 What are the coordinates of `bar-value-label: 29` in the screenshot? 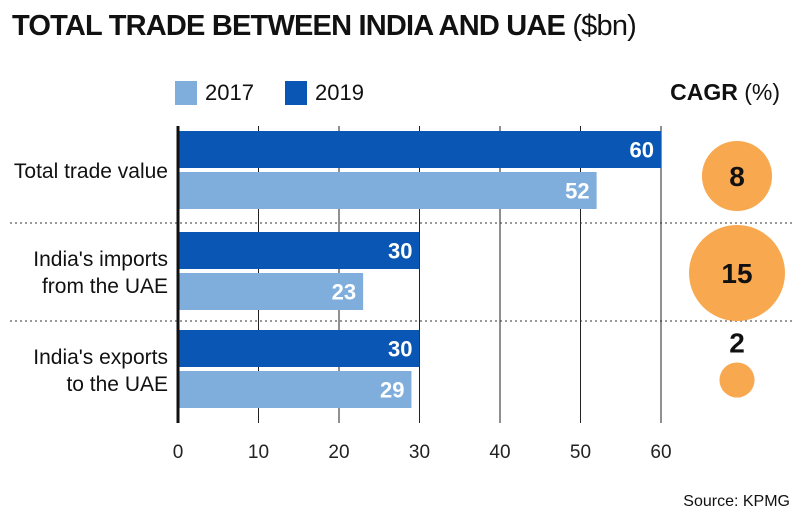 It's located at (392, 390).